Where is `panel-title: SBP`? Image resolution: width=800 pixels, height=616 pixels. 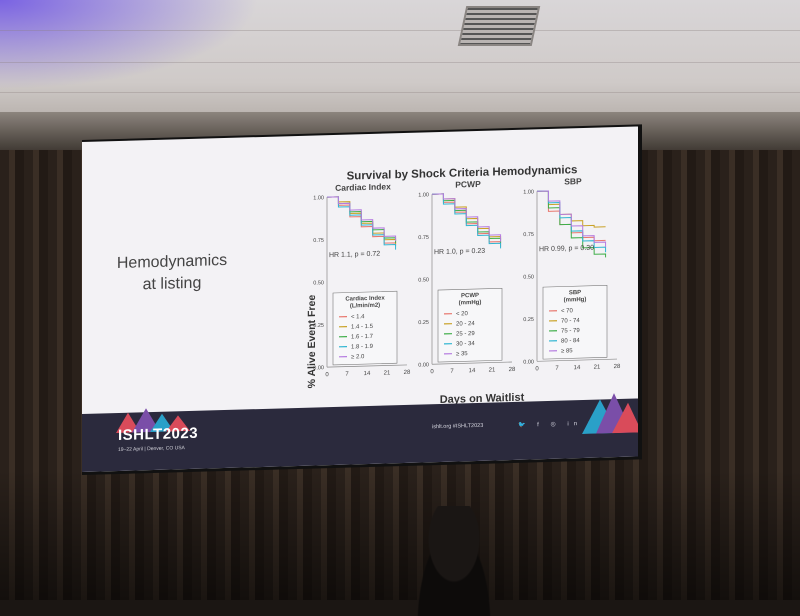
panel-title: SBP is located at coordinates (573, 181).